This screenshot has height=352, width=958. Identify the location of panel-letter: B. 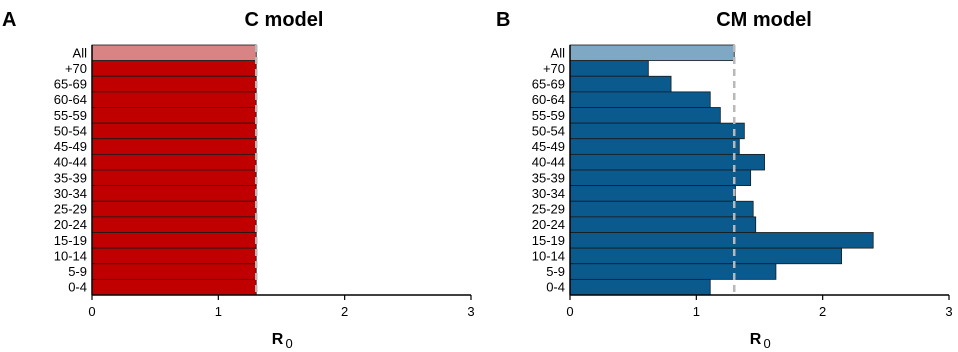
(503, 20).